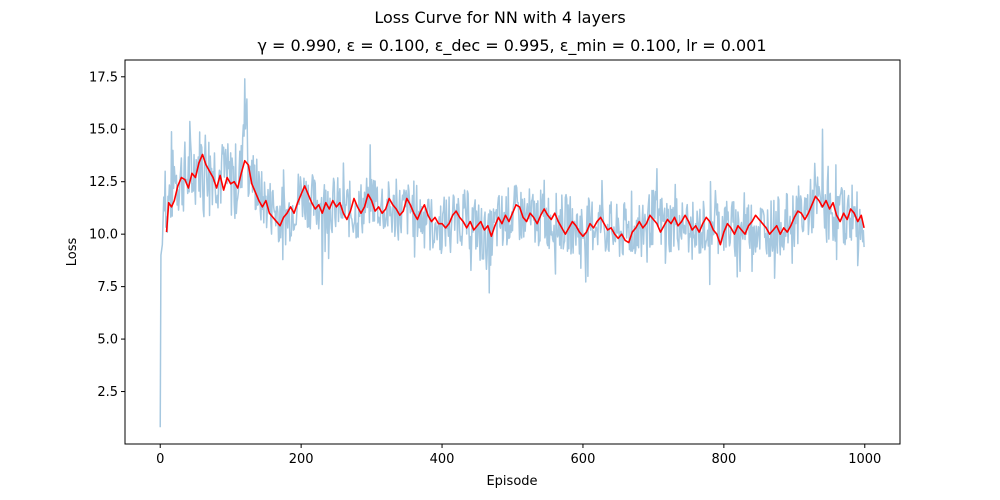 This screenshot has height=500, width=1000. I want to click on y-tick-label: 2.5, so click(107, 392).